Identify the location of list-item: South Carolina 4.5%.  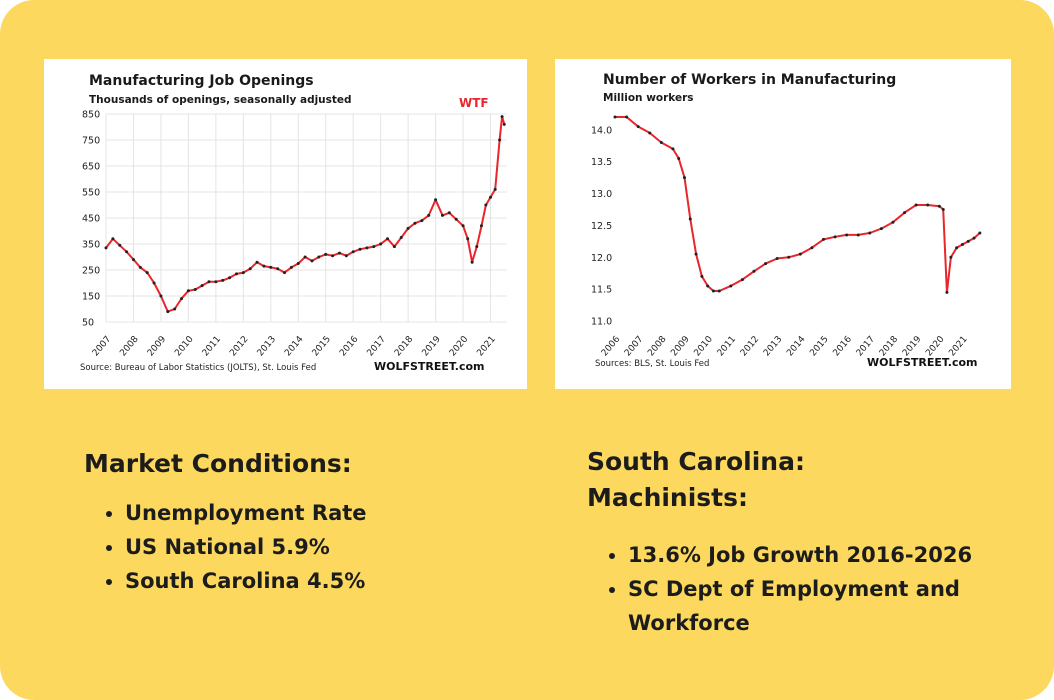
(314, 581).